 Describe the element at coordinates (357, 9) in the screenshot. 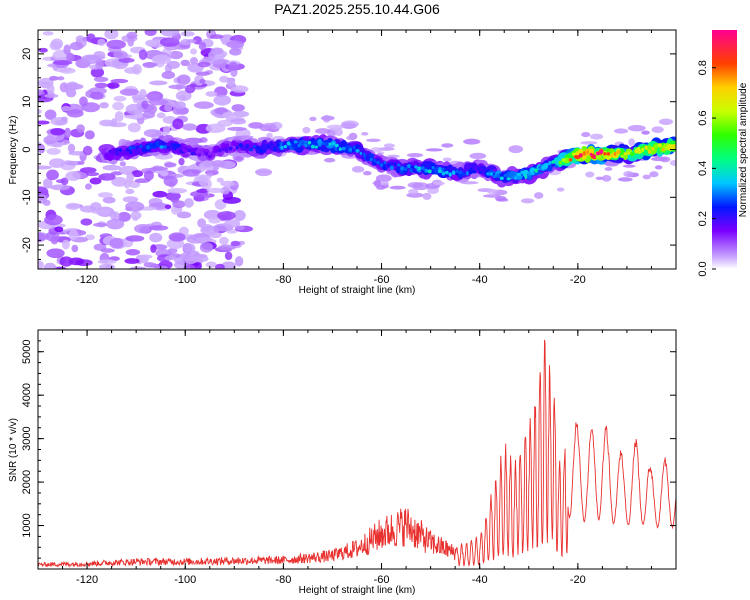

I see `chart-title: PAZ1.2025.255.10.44.G06` at that location.